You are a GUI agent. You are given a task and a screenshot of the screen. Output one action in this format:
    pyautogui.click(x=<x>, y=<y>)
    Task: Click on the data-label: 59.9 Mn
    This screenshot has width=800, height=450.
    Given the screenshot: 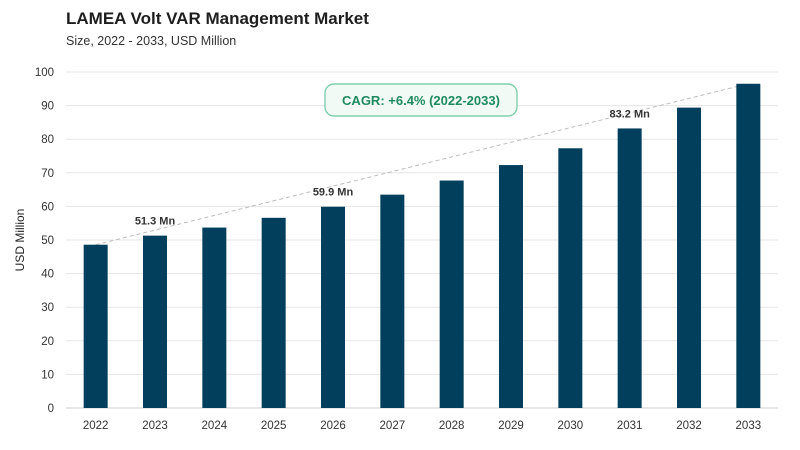 What is the action you would take?
    pyautogui.click(x=333, y=193)
    